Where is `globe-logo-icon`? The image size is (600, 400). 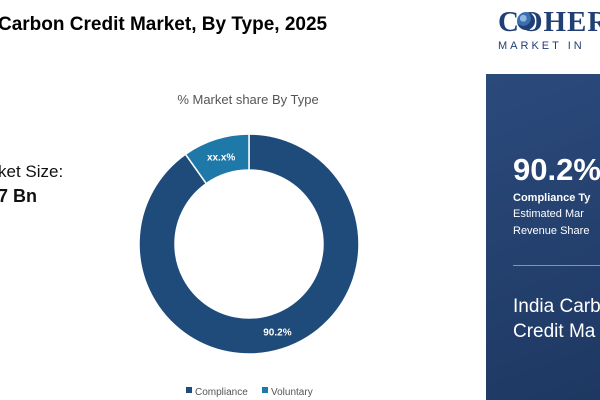 globe-logo-icon is located at coordinates (526, 21).